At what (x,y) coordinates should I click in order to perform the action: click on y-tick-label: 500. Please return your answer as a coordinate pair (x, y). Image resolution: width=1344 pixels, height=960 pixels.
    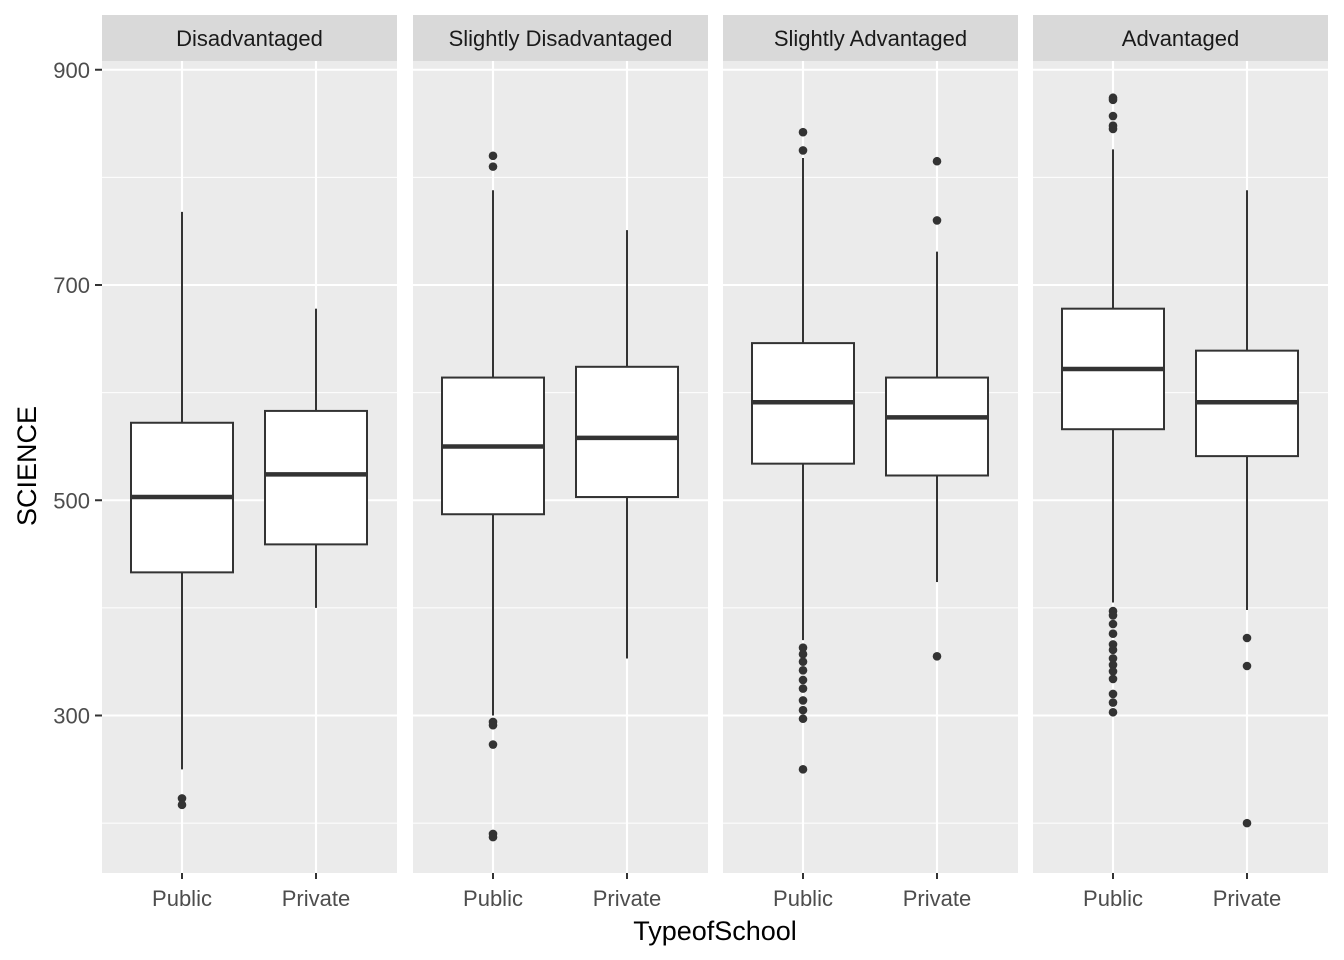
    Looking at the image, I should click on (71, 500).